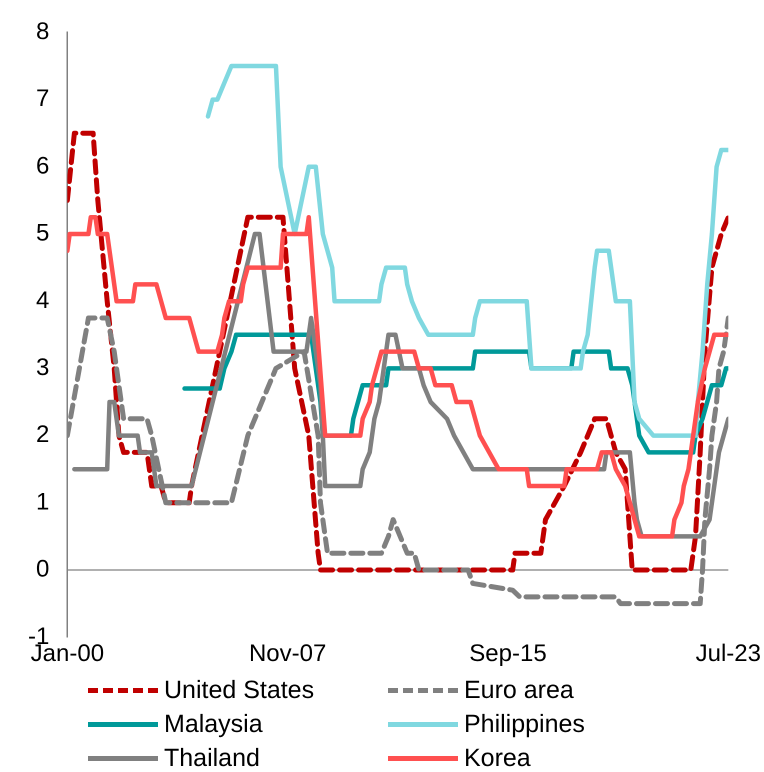 The width and height of the screenshot is (764, 772). I want to click on legend-label: Philippines, so click(524, 724).